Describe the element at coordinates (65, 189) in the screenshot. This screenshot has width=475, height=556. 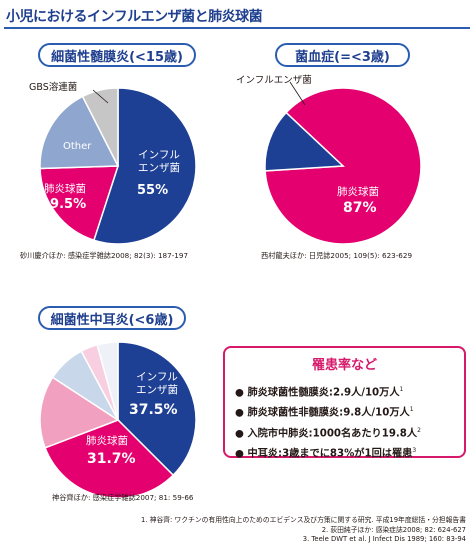
I see `meningitis-pneumo-label: 肺炎球菌` at that location.